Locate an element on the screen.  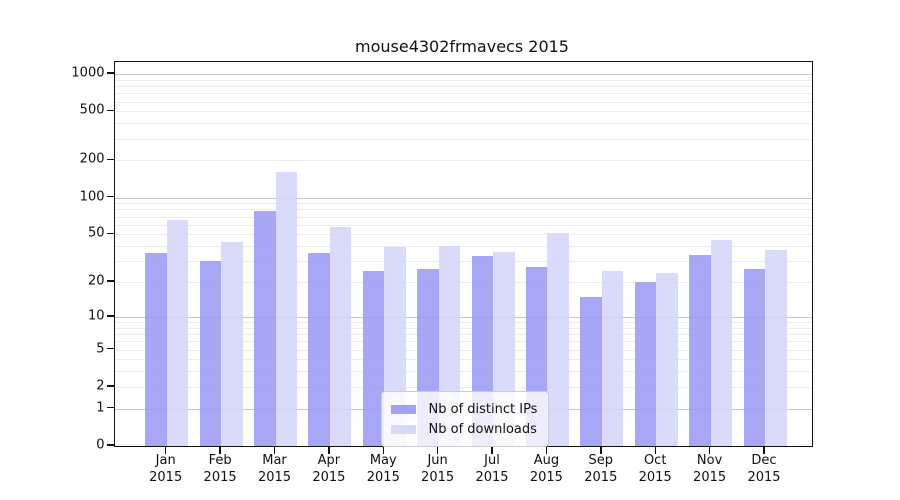
y-tick-label: 500 is located at coordinates (92, 110).